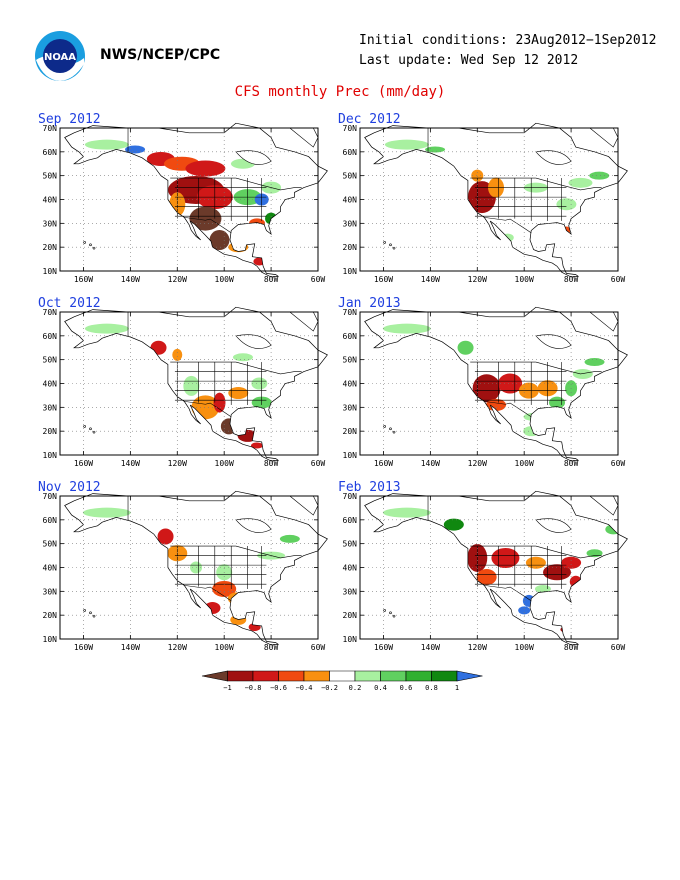 This screenshot has height=880, width=680. What do you see at coordinates (406, 688) in the screenshot?
I see `colorbar-label: 0.6` at bounding box center [406, 688].